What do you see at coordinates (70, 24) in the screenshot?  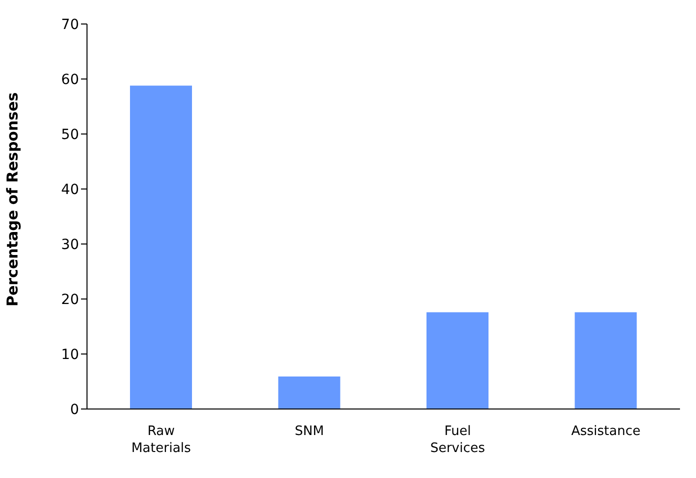 I see `y-tick-label: 70` at bounding box center [70, 24].